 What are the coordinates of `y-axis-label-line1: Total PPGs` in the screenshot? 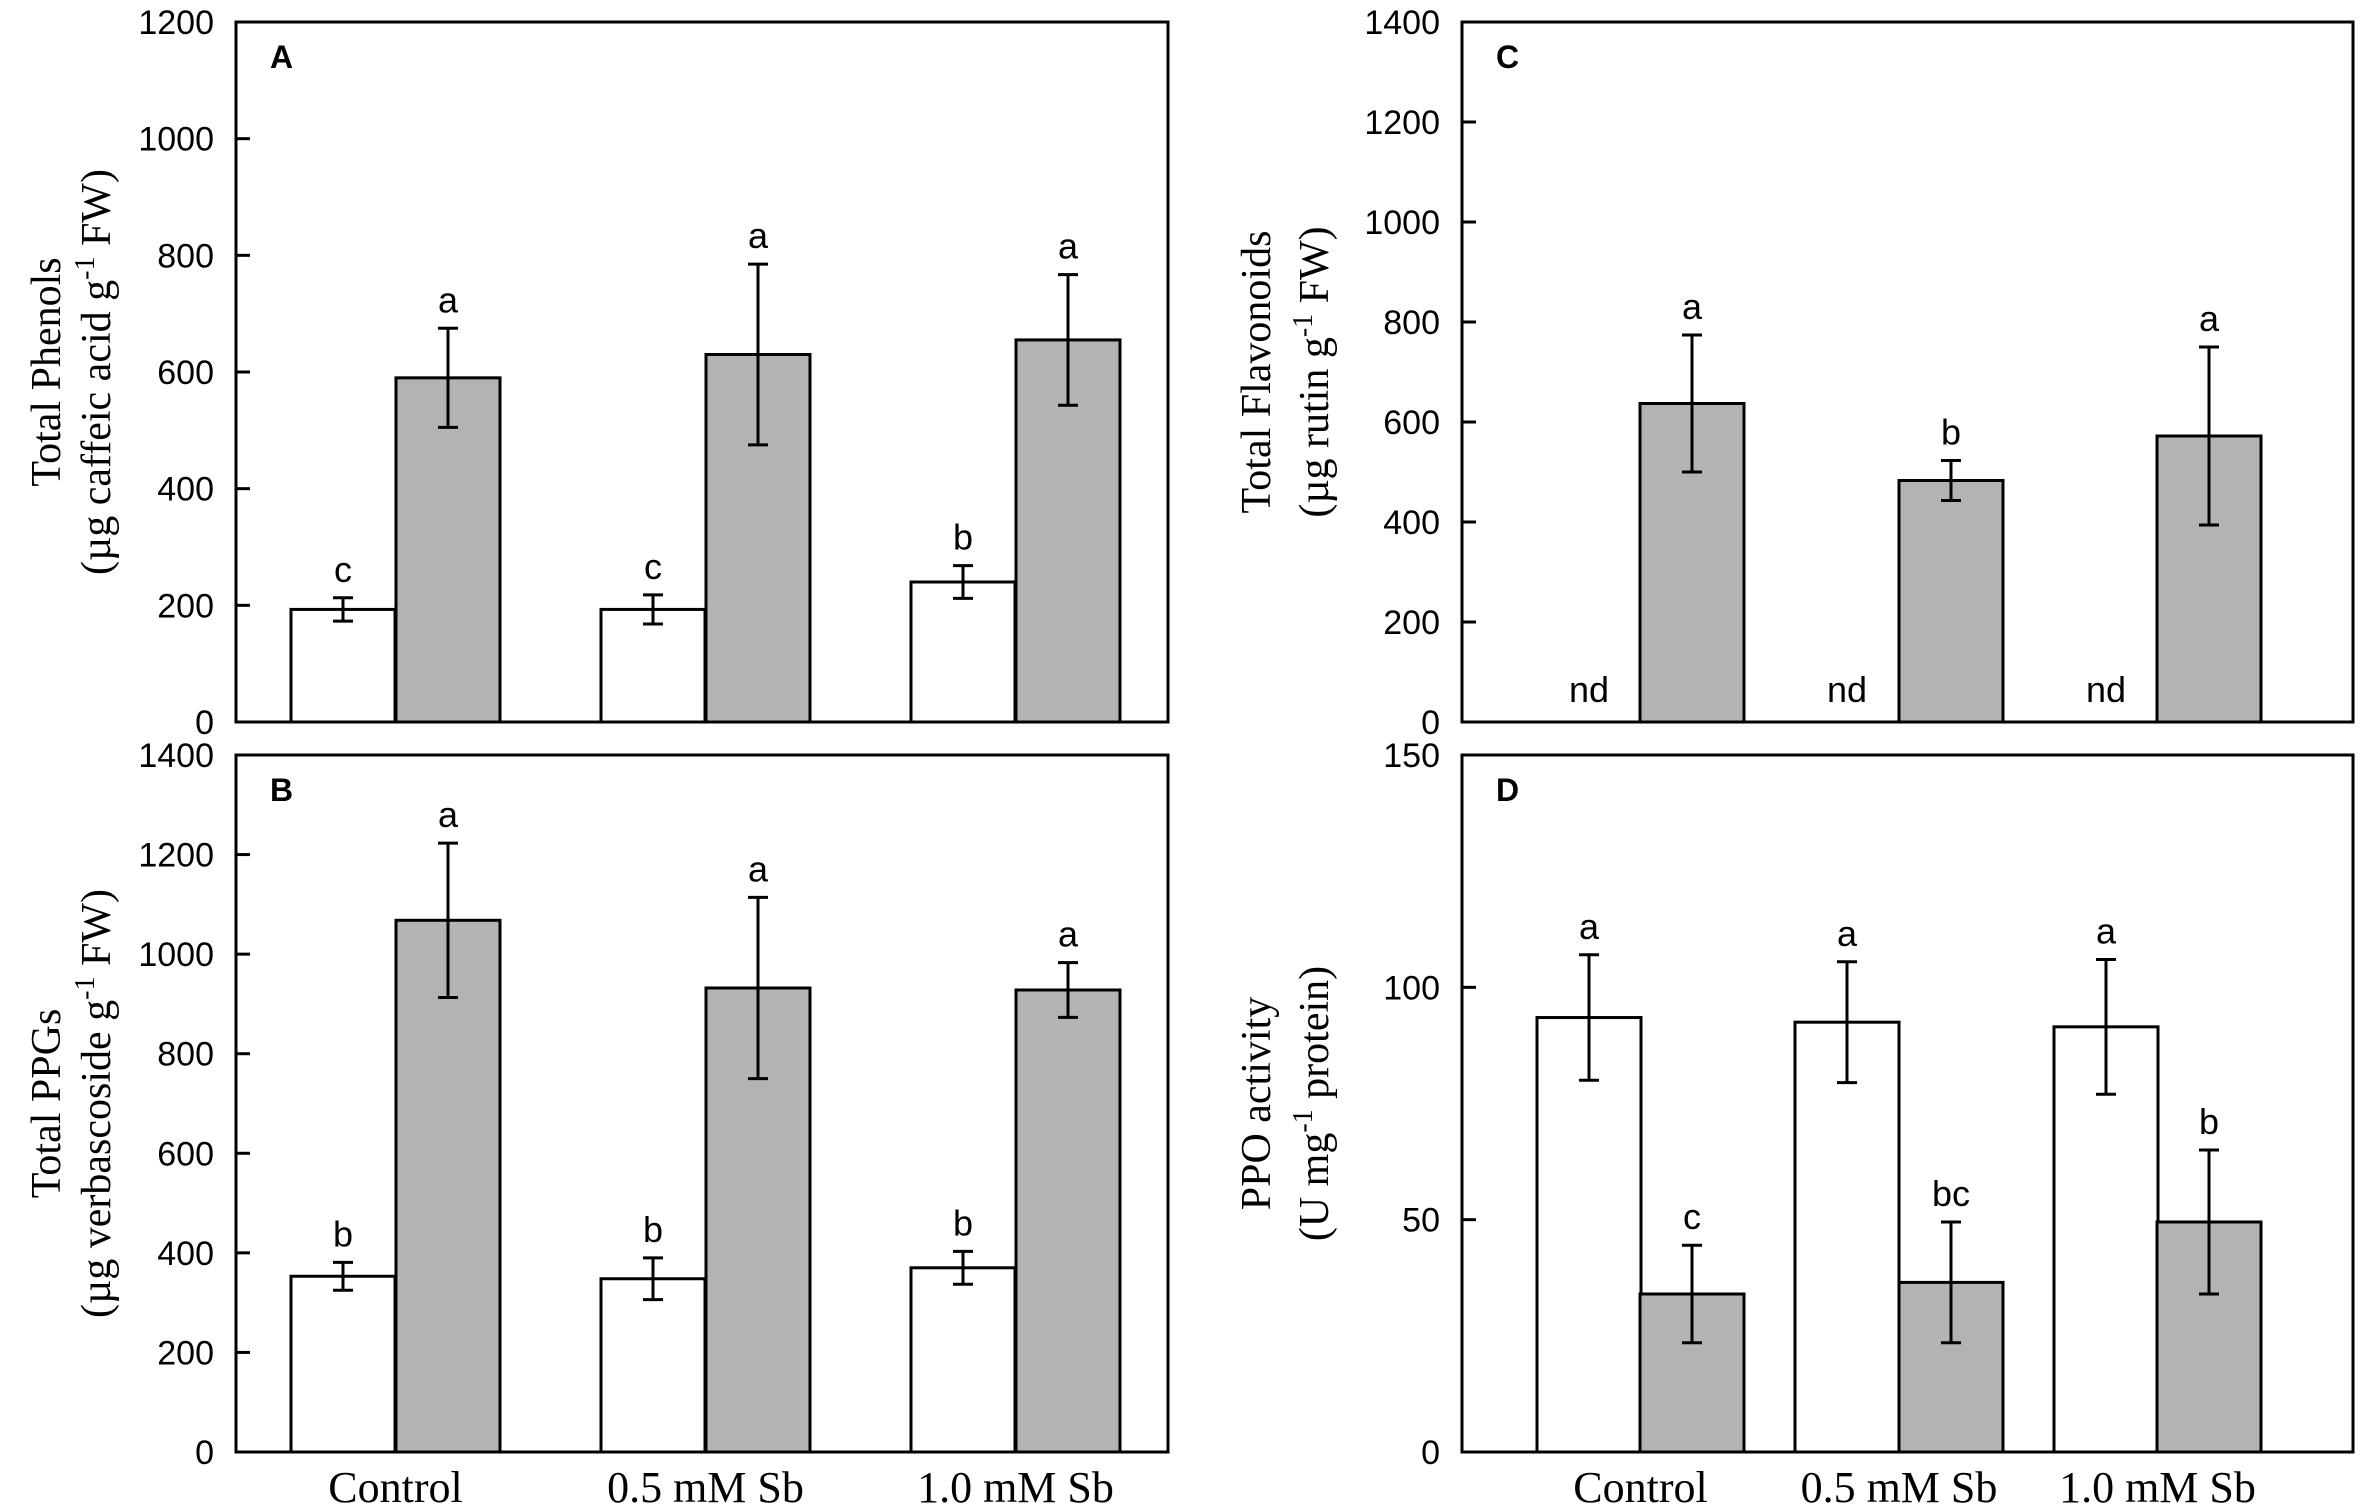 It's located at (47, 1104).